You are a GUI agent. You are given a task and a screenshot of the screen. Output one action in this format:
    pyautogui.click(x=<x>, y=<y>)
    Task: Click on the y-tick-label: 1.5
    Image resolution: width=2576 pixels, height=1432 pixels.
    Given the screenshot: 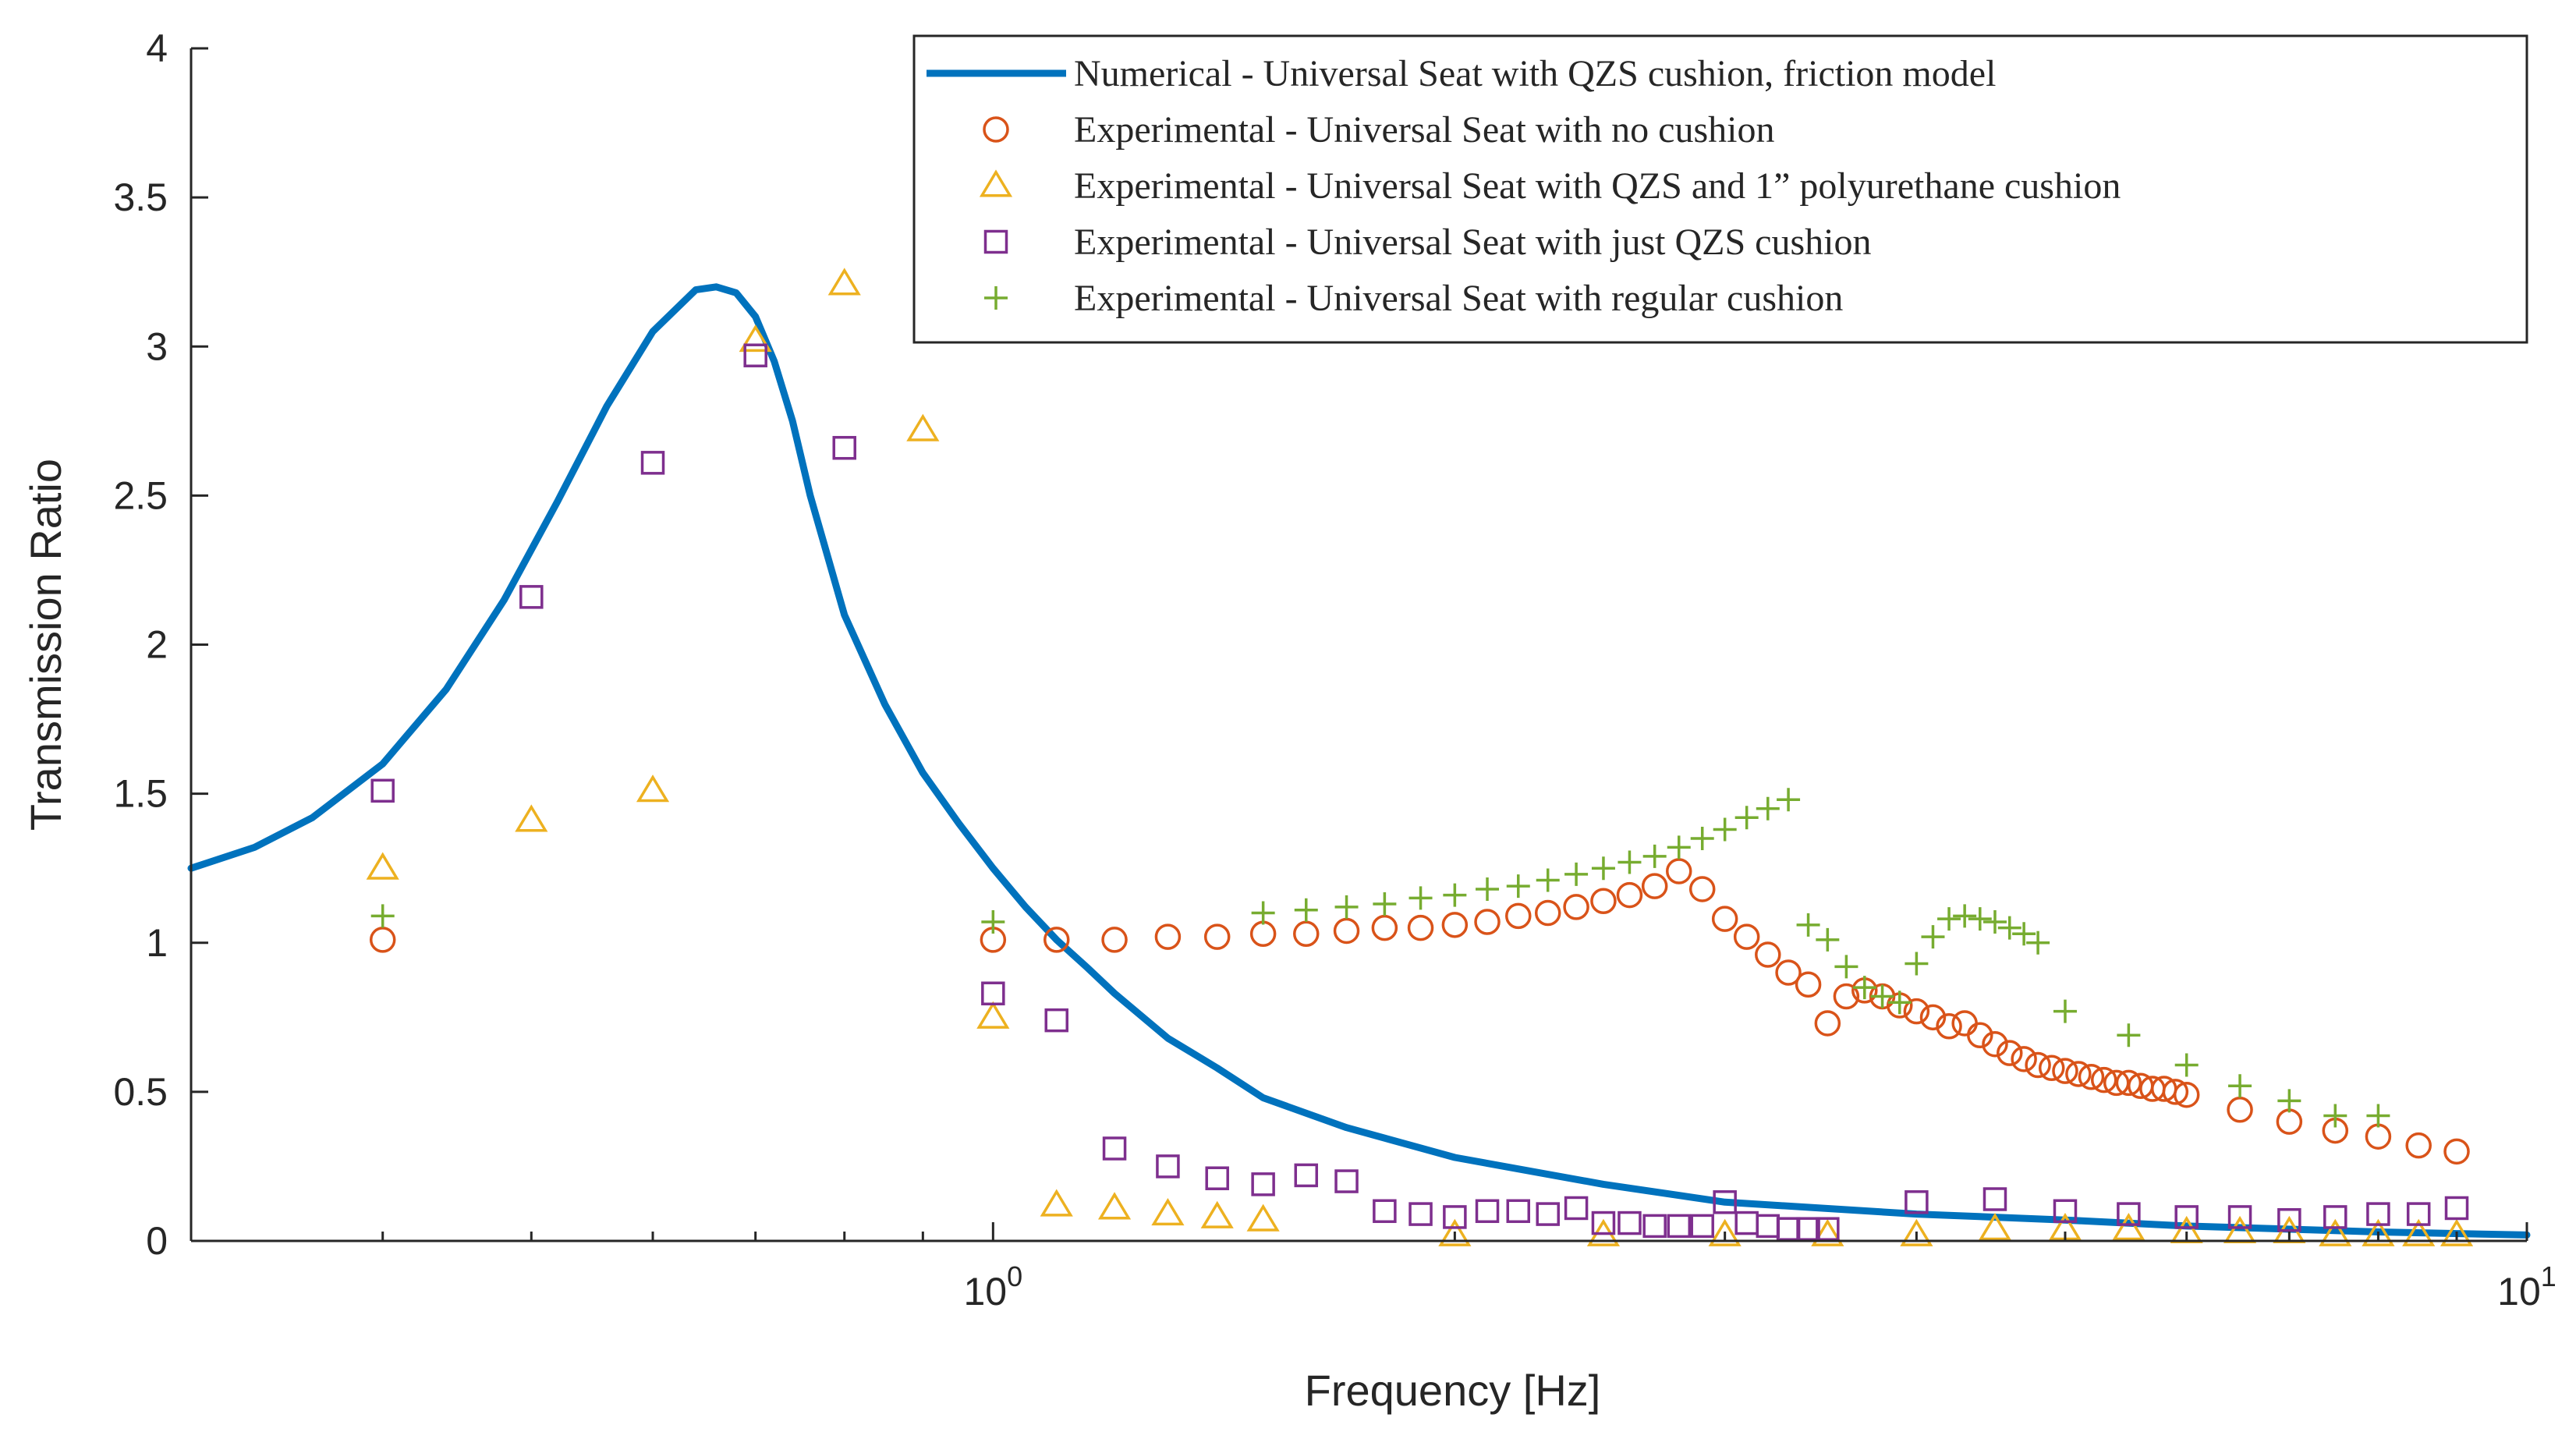 What is the action you would take?
    pyautogui.click(x=140, y=794)
    